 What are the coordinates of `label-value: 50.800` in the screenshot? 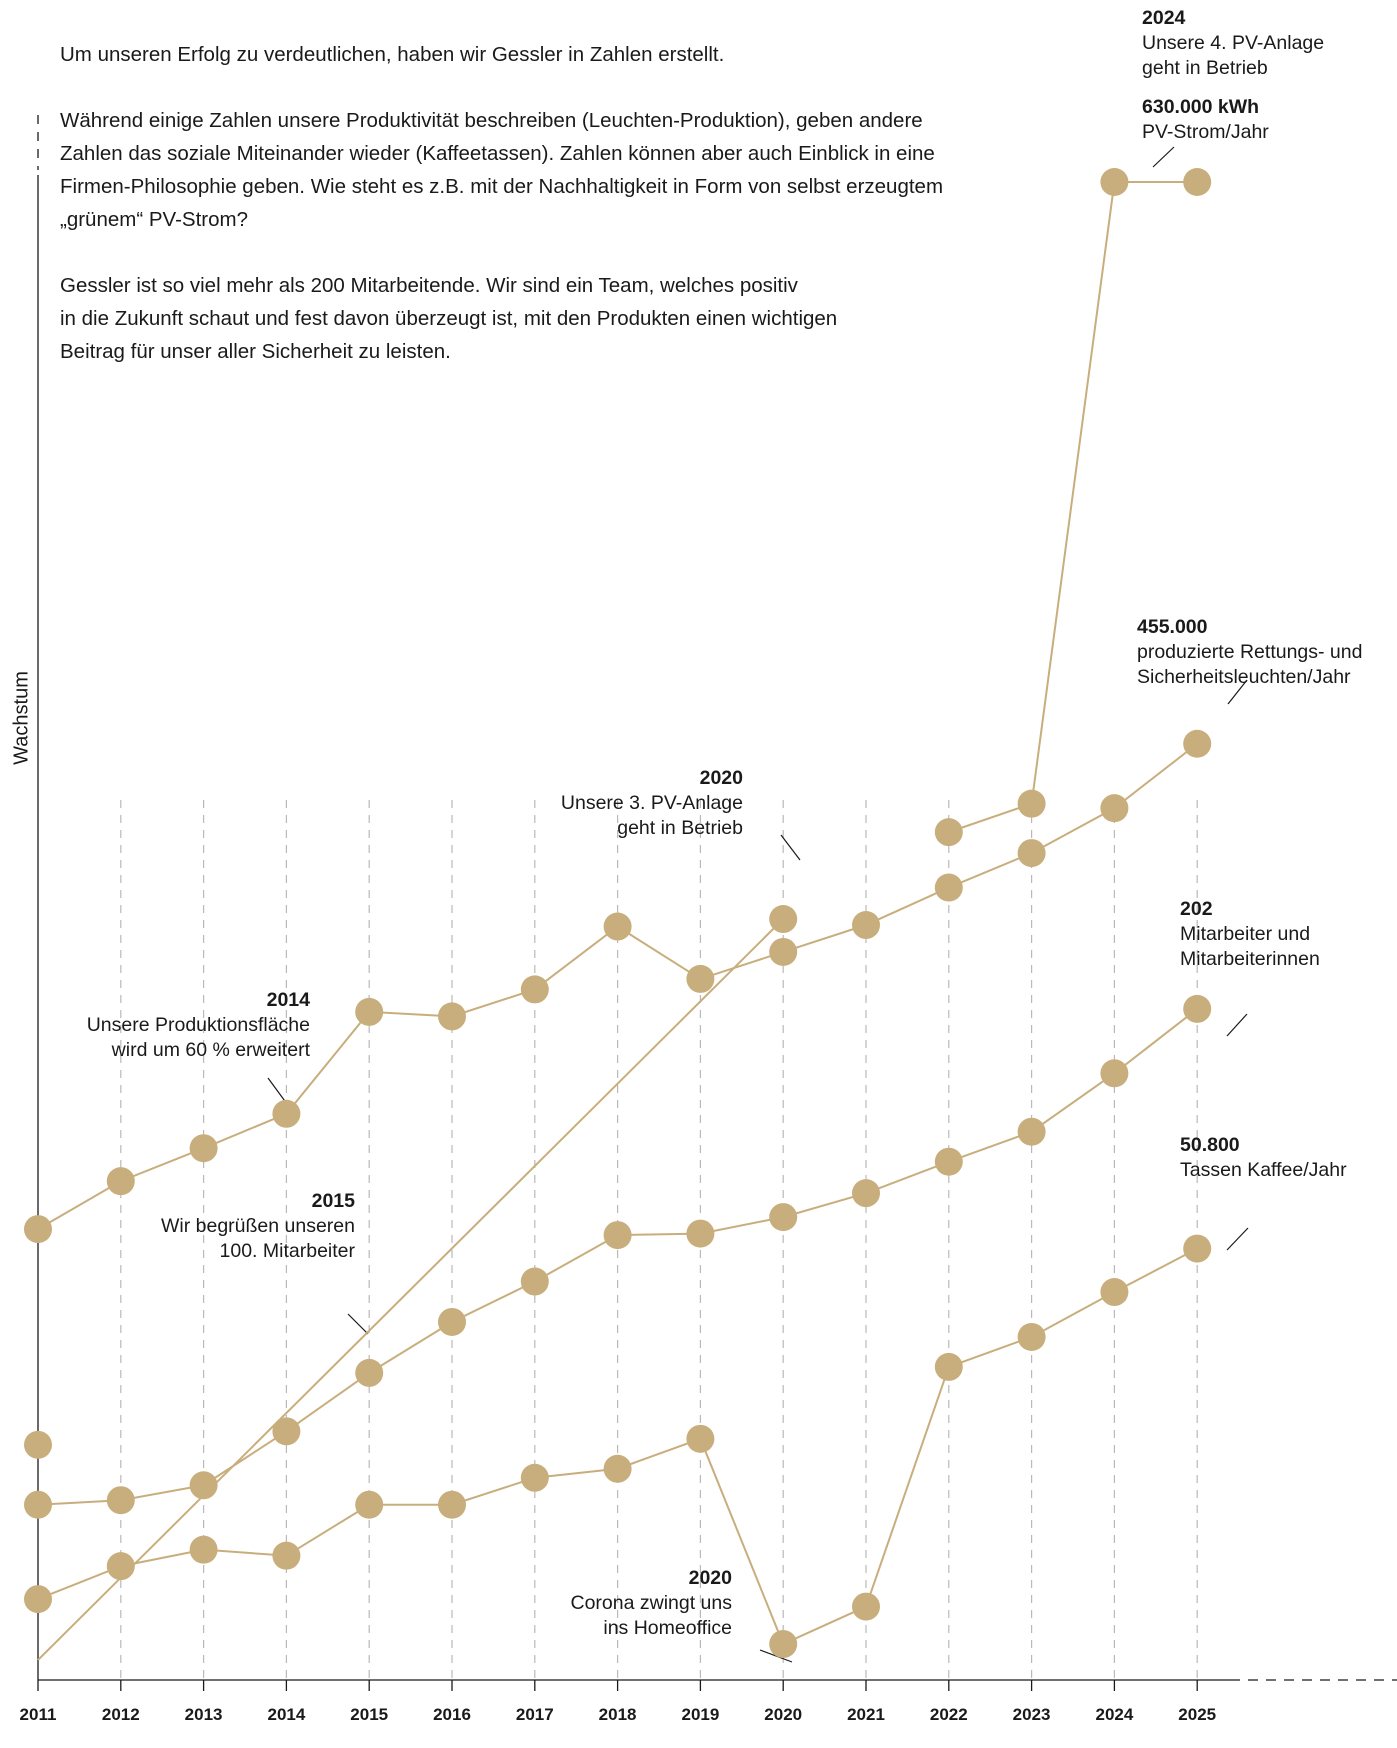 It's located at (1210, 1145).